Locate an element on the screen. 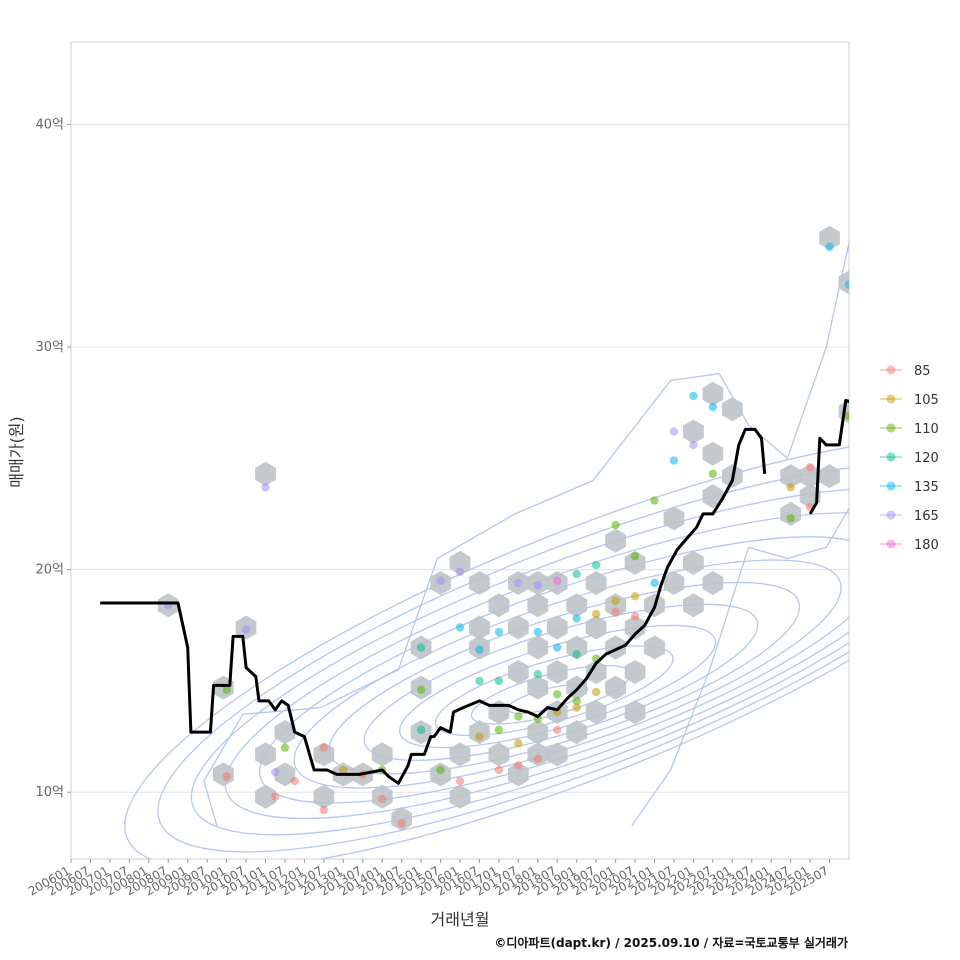 This screenshot has height=960, width=960. y-tick-label: 30억 is located at coordinates (49, 347).